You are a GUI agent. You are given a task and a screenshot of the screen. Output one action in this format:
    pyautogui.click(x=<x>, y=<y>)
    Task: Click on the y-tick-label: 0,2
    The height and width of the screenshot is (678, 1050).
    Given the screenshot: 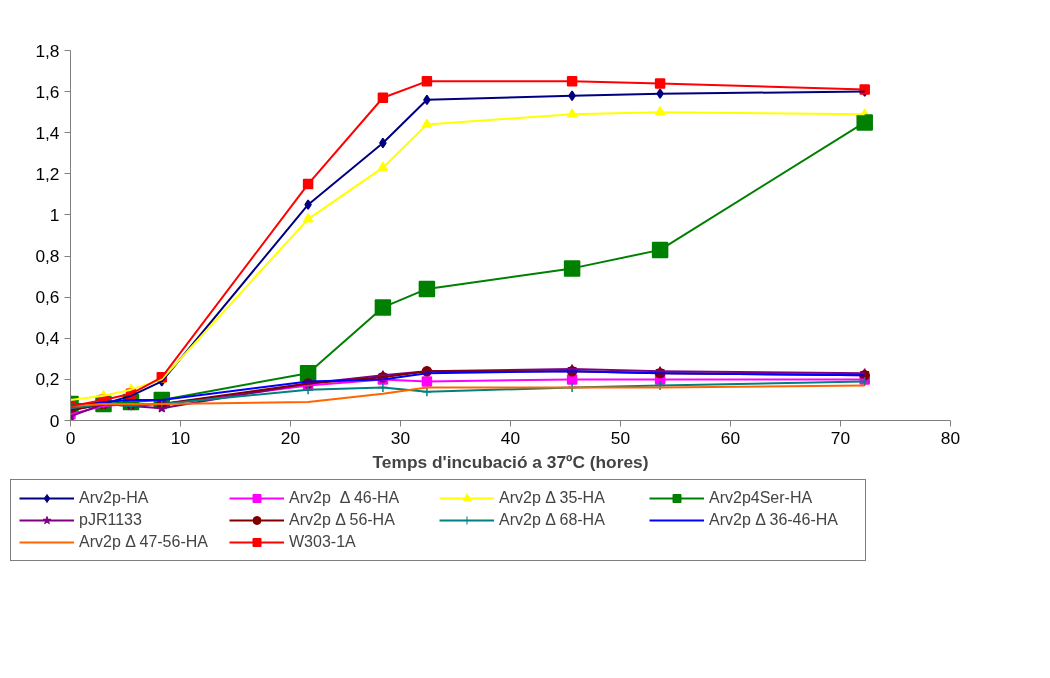 What is the action you would take?
    pyautogui.click(x=47, y=379)
    